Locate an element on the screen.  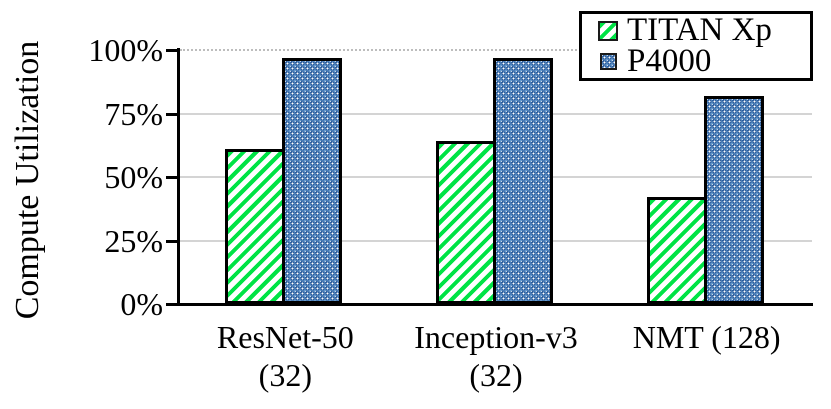
x-axis-label-line: NMT (128) is located at coordinates (706, 337).